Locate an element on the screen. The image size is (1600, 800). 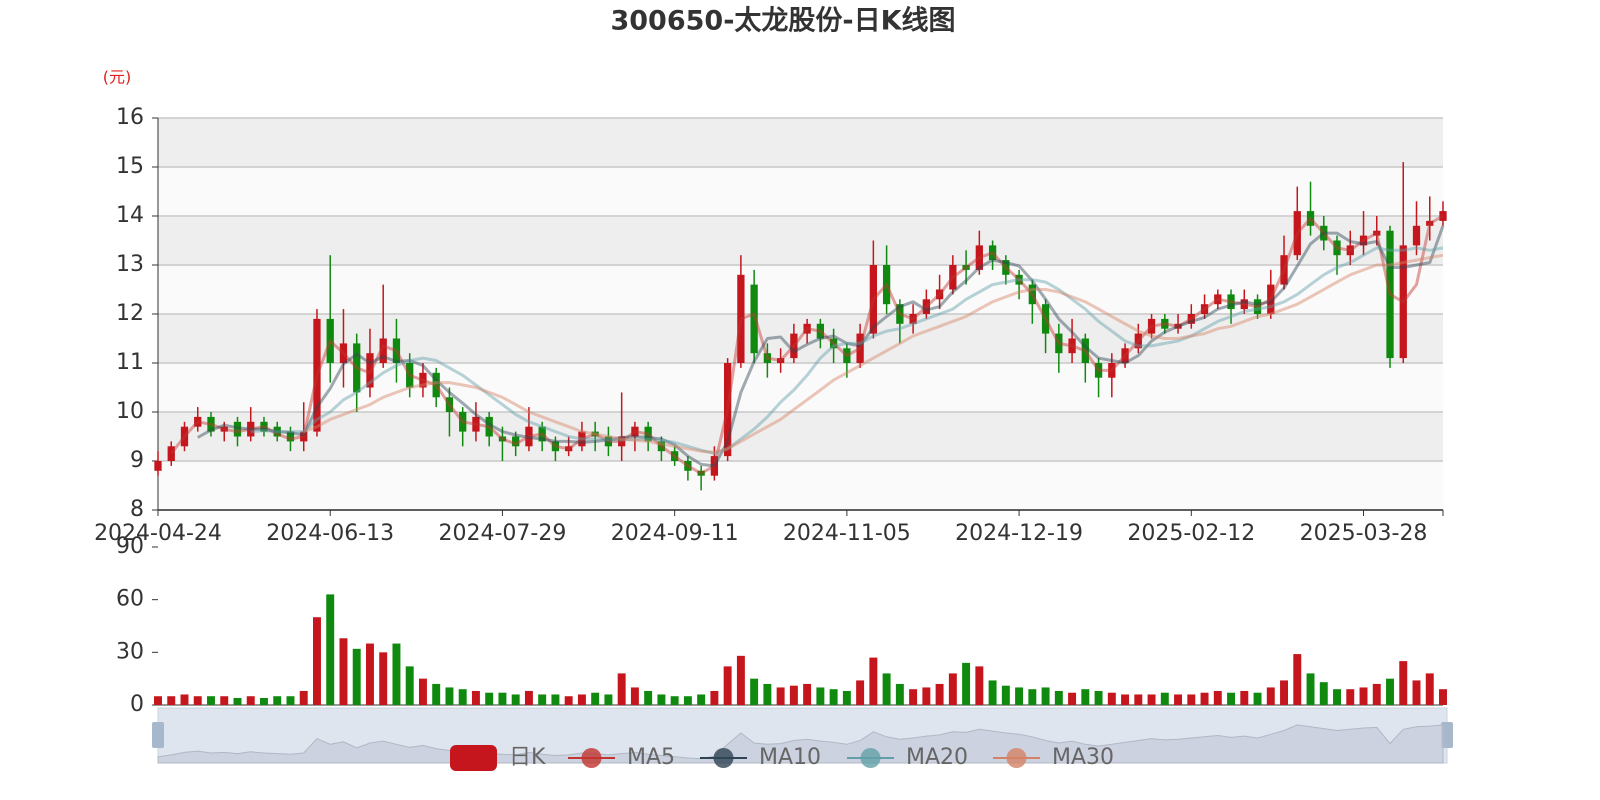
zoom-handle-right is located at coordinates (1447, 735).